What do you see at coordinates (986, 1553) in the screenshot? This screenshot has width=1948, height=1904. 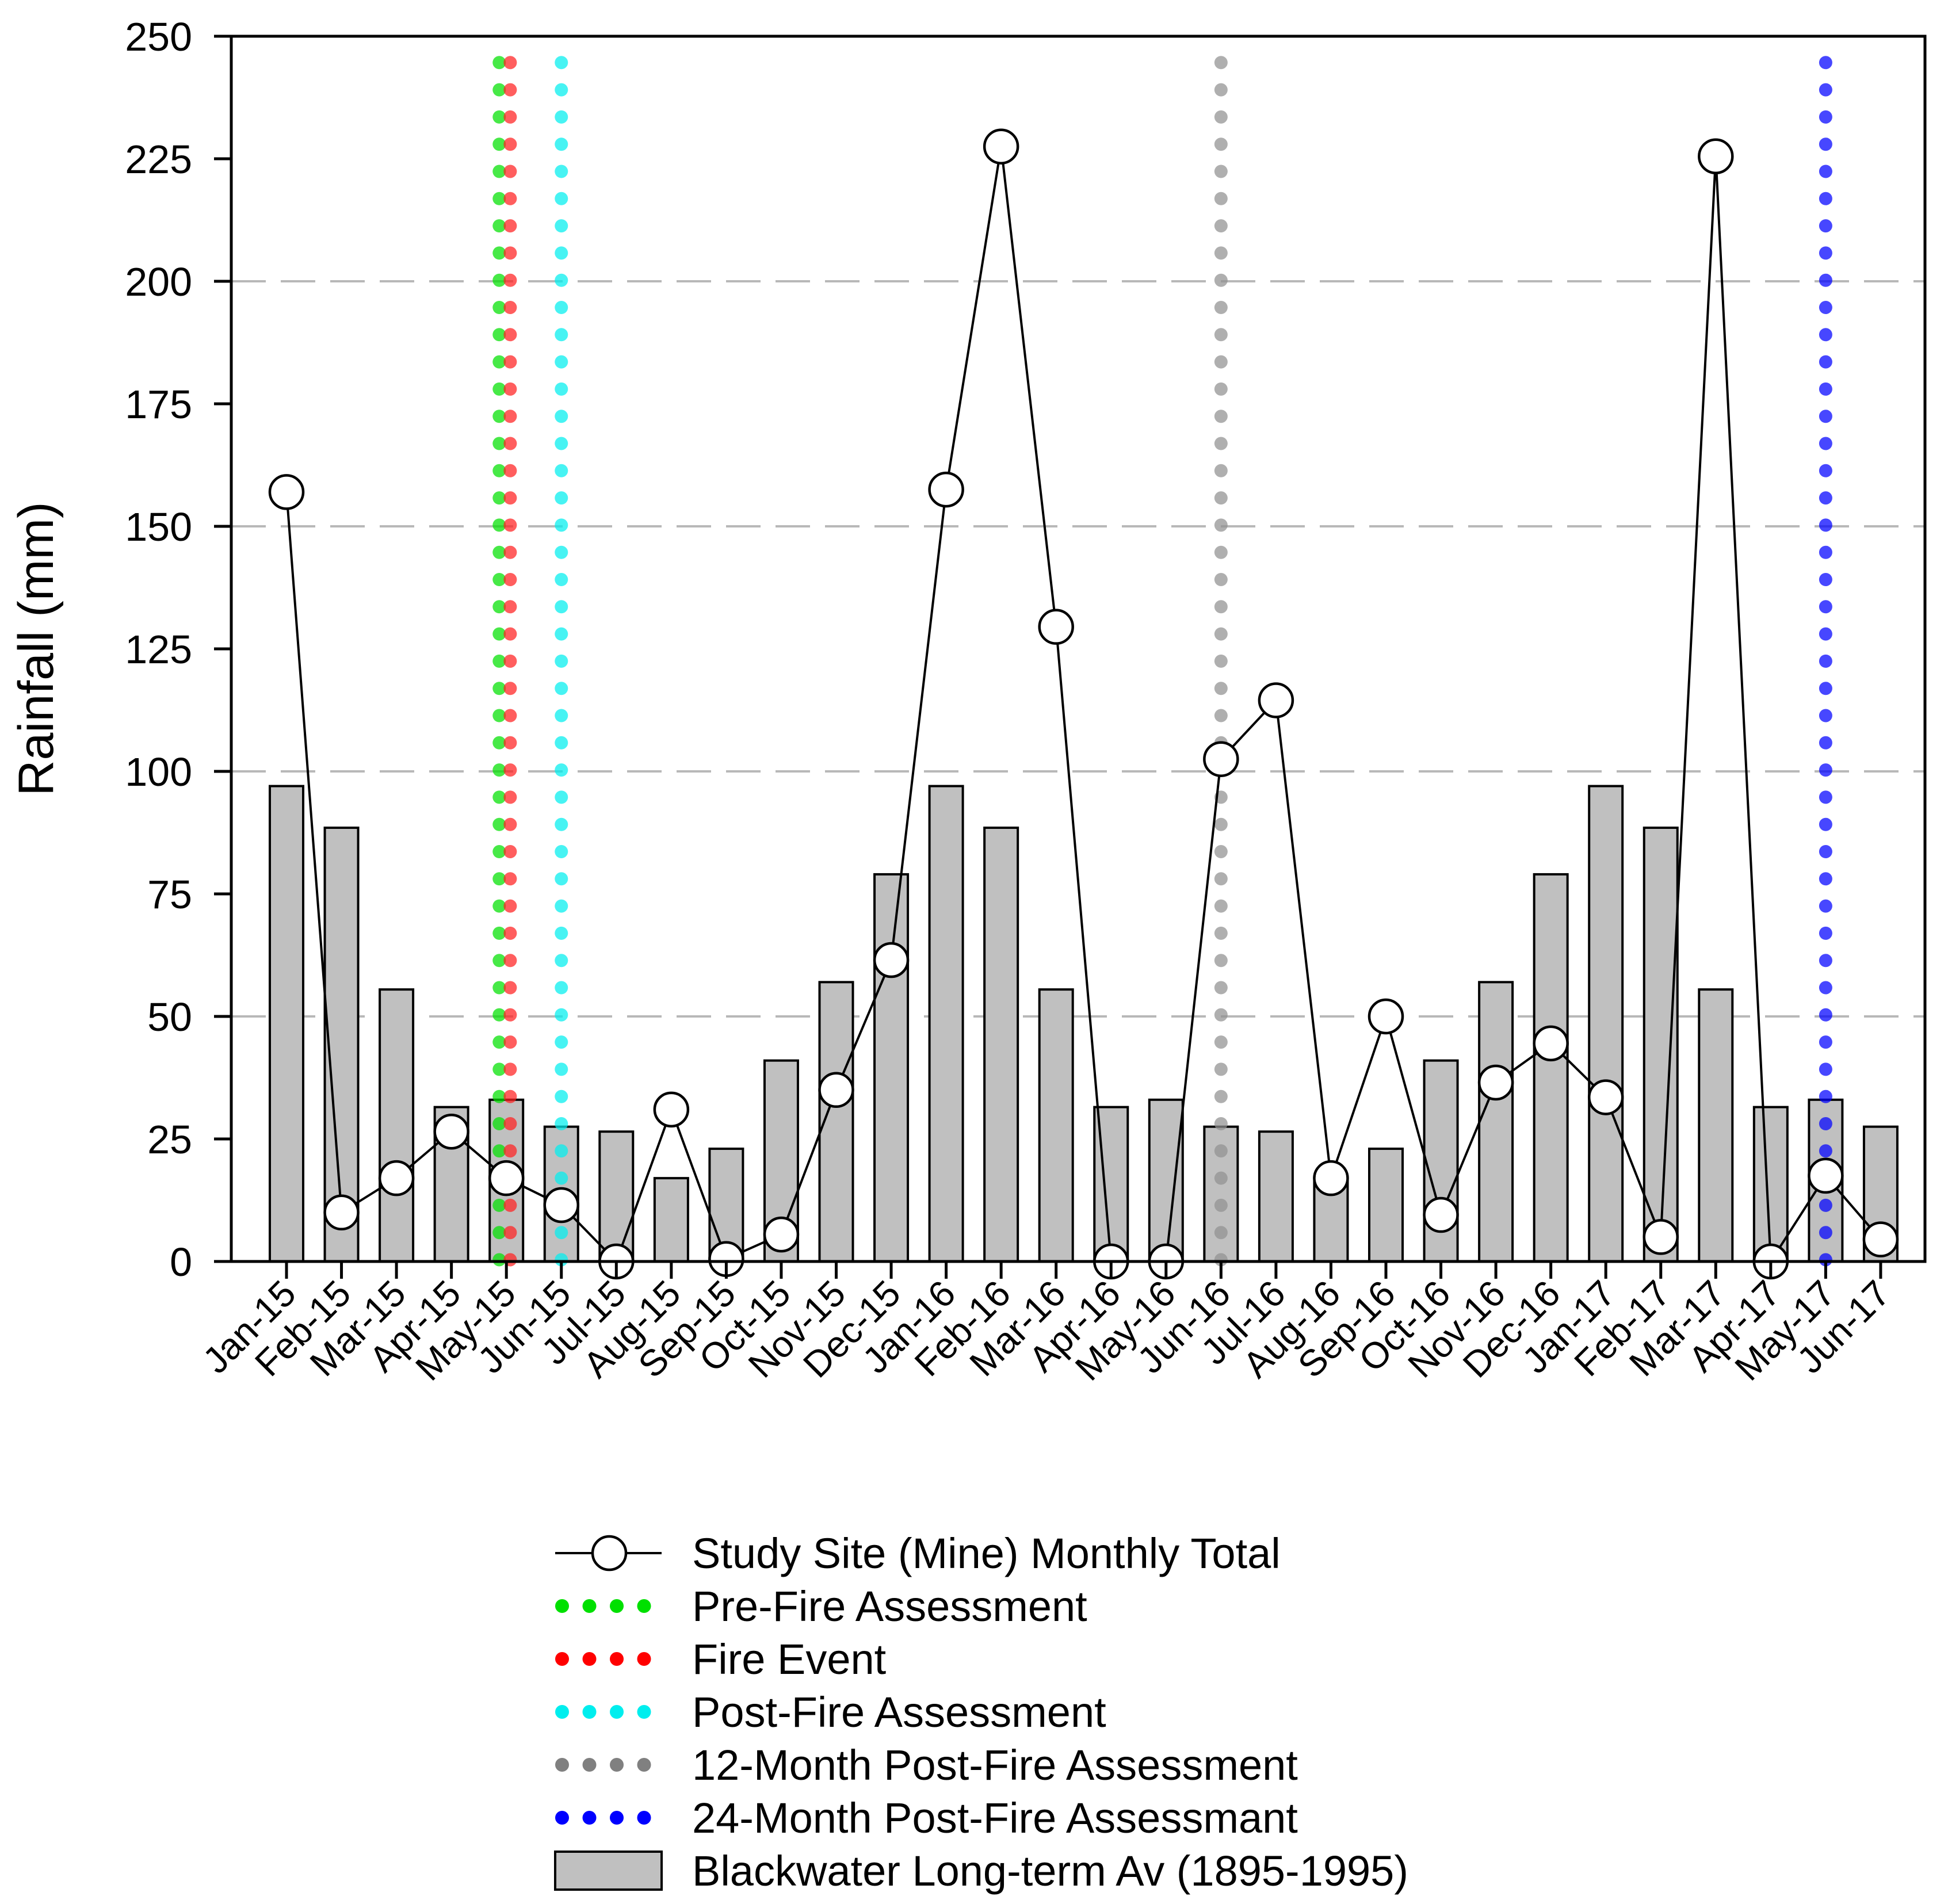 I see `legend-label: Study Site (Mine) Monthly Total` at bounding box center [986, 1553].